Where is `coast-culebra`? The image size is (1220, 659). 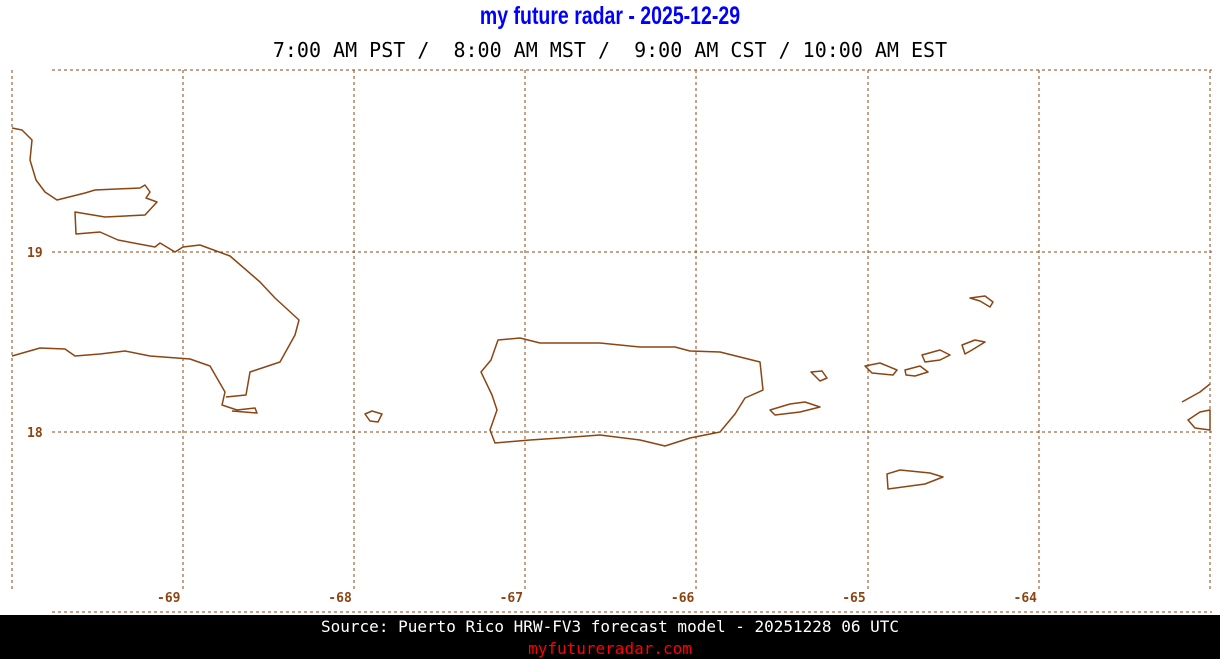 coast-culebra is located at coordinates (819, 376).